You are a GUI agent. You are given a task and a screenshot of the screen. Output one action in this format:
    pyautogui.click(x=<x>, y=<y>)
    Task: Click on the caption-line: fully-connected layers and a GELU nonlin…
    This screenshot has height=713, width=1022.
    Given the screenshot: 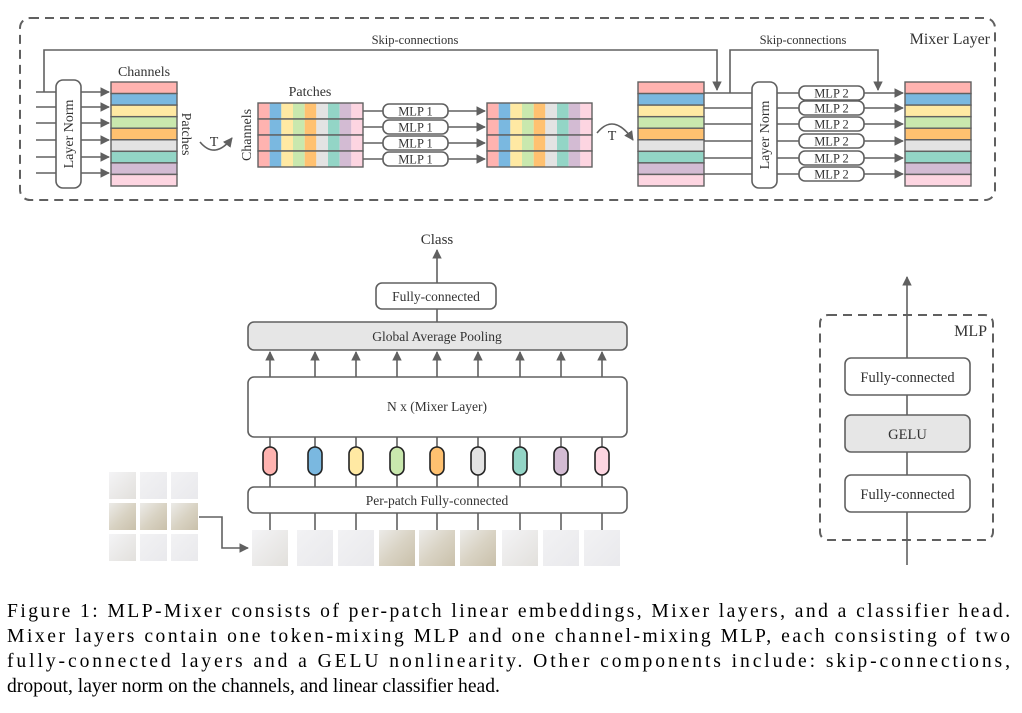 What is the action you would take?
    pyautogui.click(x=508, y=661)
    